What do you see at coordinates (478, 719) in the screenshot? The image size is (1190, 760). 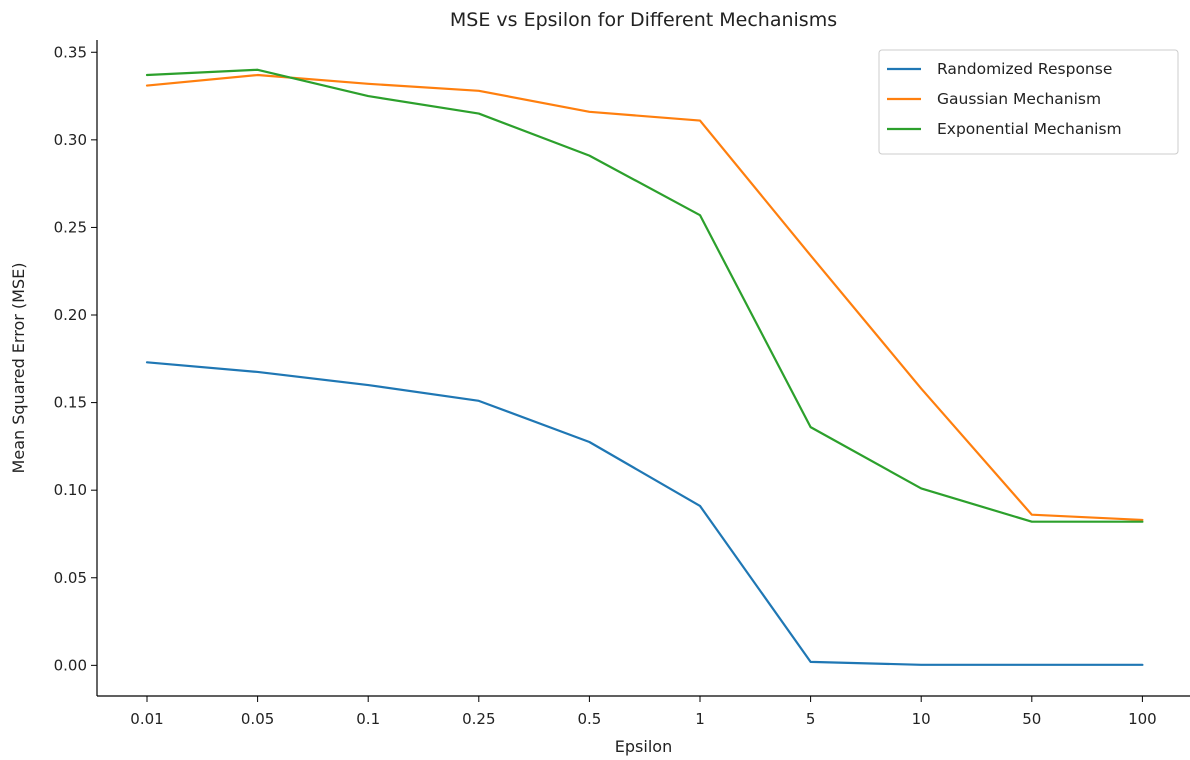 I see `x-tick-label: 0.25` at bounding box center [478, 719].